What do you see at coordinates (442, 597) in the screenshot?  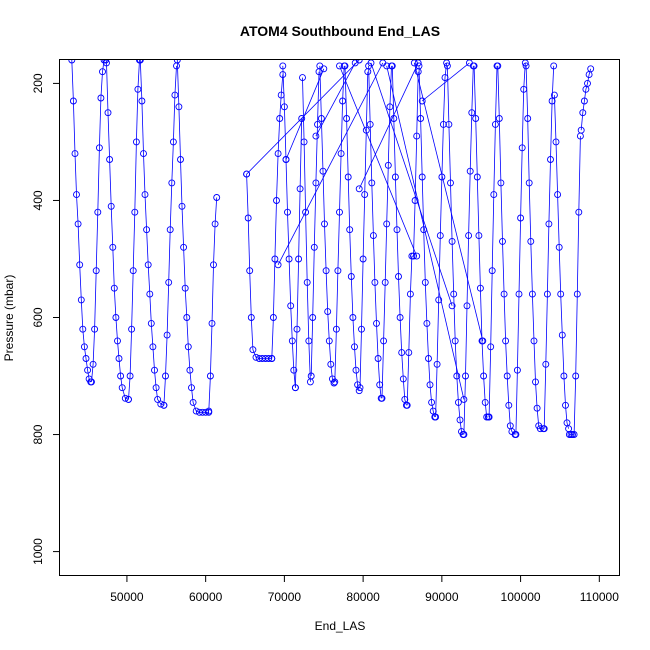 I see `x-tick-label: 90000` at bounding box center [442, 597].